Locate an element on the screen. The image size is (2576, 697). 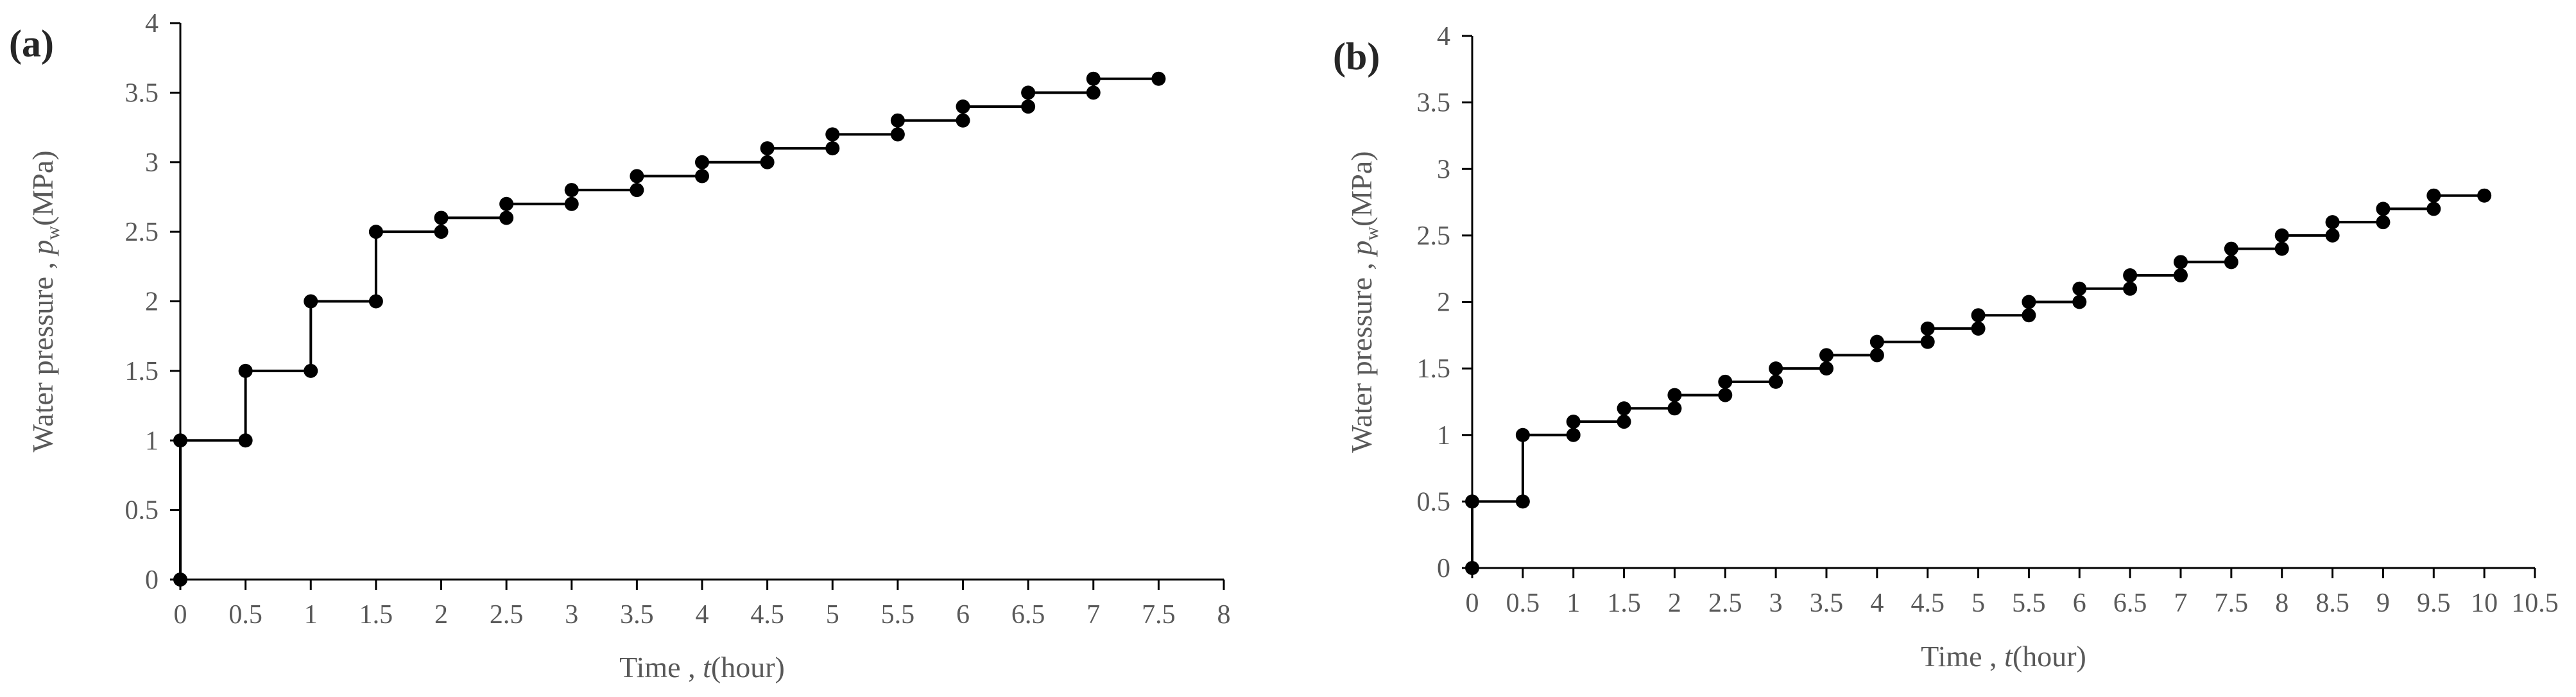
x-tick-label: 1.5 is located at coordinates (376, 615).